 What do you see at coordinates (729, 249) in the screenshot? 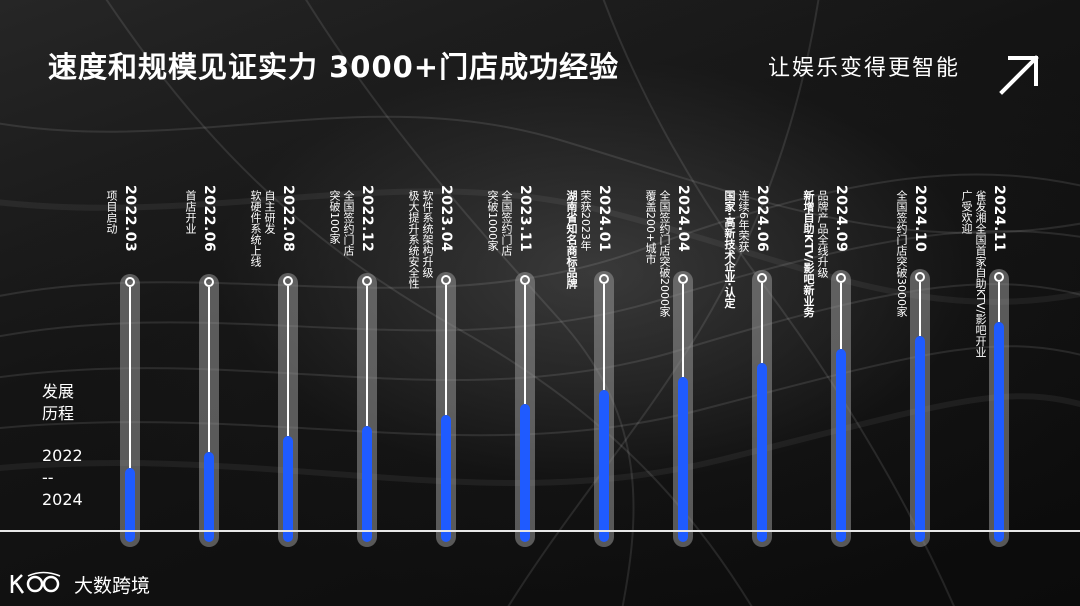
I see `milestone-description: 国家·高新技术企业·认定` at bounding box center [729, 249].